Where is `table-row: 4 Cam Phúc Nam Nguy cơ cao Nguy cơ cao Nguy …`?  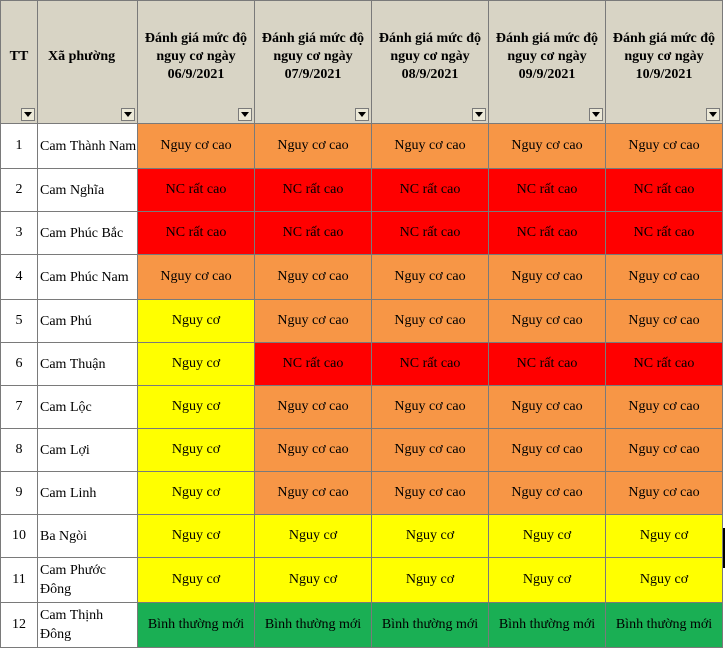 table-row: 4 Cam Phúc Nam Nguy cơ cao Nguy cơ cao Nguy … is located at coordinates (361, 277).